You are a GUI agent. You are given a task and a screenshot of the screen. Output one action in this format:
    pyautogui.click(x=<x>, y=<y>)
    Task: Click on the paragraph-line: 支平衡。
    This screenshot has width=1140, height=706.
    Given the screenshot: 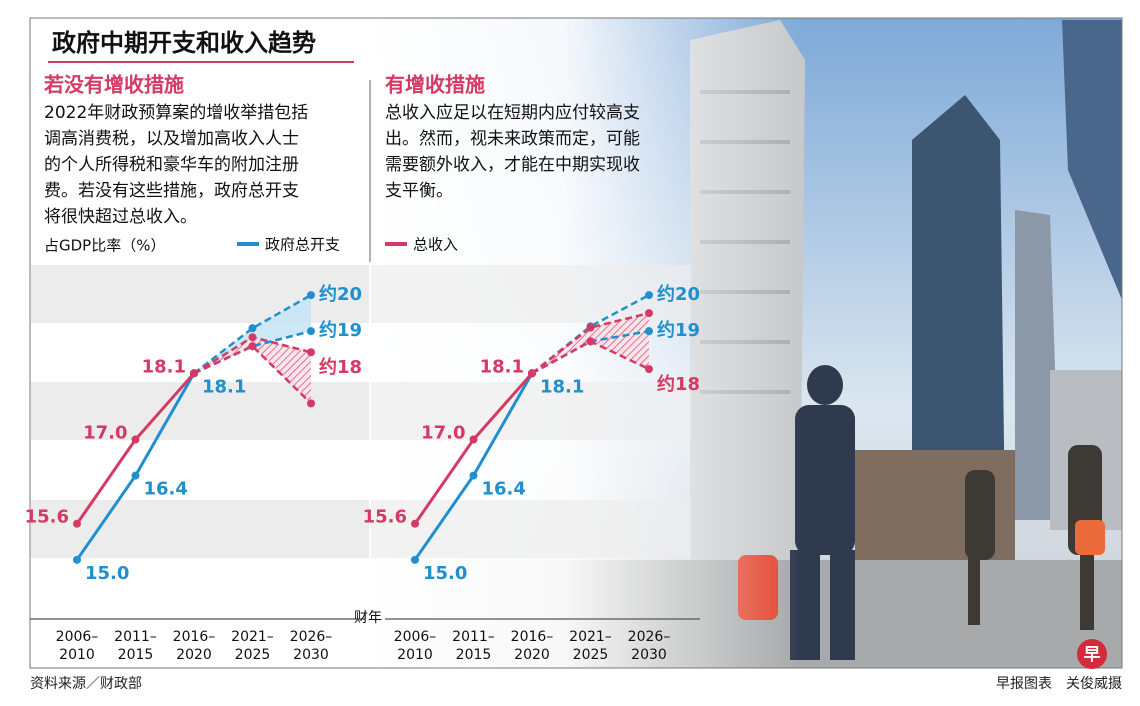 What is the action you would take?
    pyautogui.click(x=419, y=191)
    